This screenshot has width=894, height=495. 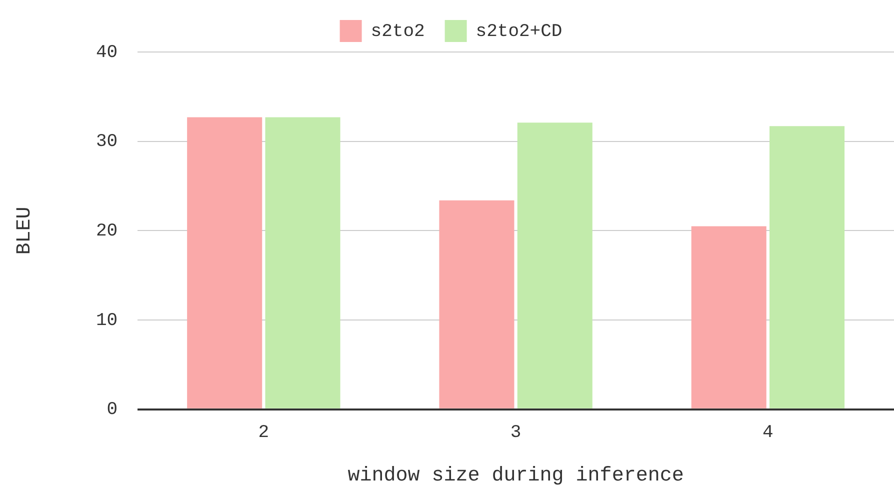 What do you see at coordinates (516, 476) in the screenshot?
I see `x-axis-title: window size during inference` at bounding box center [516, 476].